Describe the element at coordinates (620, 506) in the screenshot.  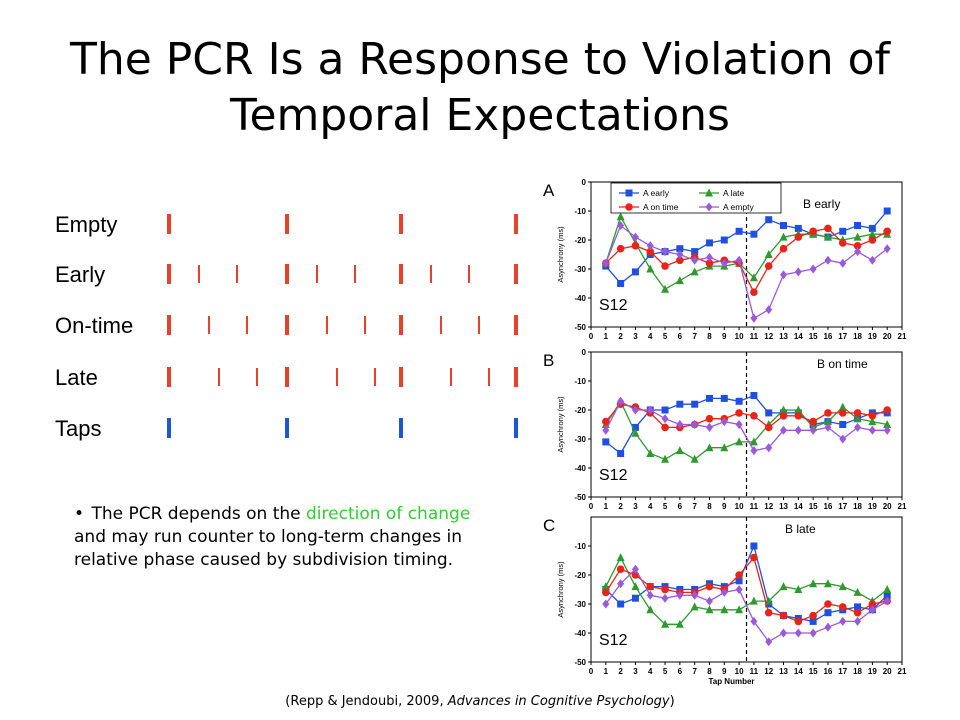
I see `x-tick-label: 2` at that location.